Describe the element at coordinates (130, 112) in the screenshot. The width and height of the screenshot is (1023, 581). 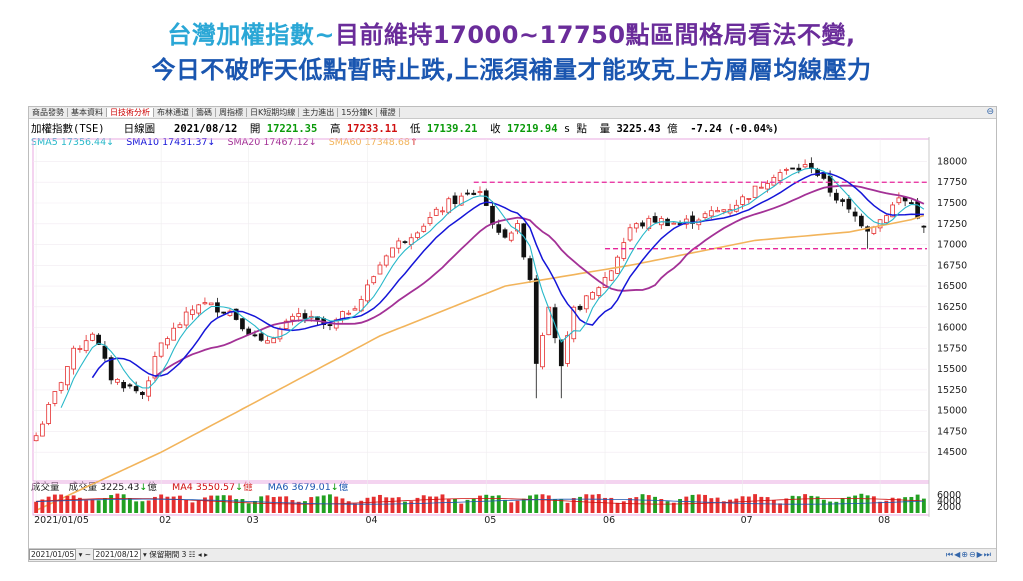
I see `tab-2: 日技術分析` at that location.